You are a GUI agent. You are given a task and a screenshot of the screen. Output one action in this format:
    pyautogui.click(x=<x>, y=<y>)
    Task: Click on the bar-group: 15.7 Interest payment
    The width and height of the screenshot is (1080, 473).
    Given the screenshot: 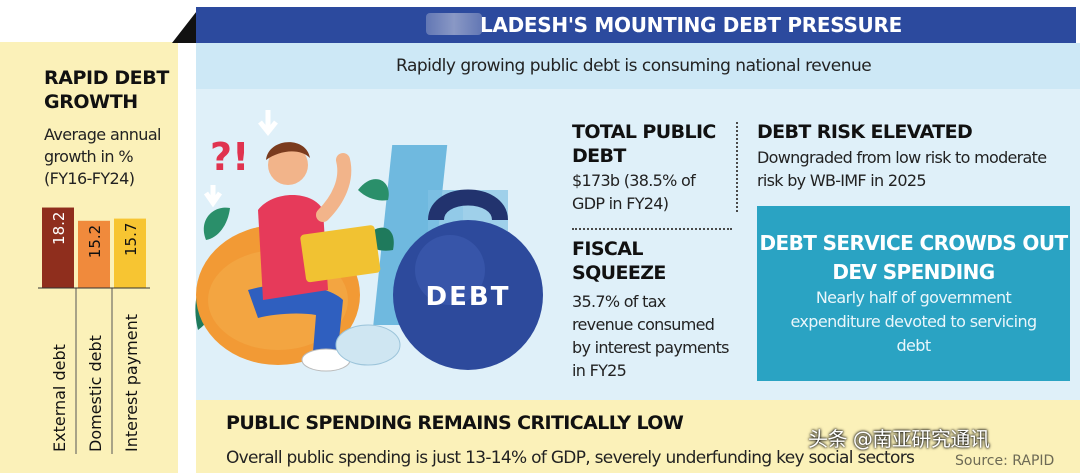 What is the action you would take?
    pyautogui.click(x=130, y=335)
    